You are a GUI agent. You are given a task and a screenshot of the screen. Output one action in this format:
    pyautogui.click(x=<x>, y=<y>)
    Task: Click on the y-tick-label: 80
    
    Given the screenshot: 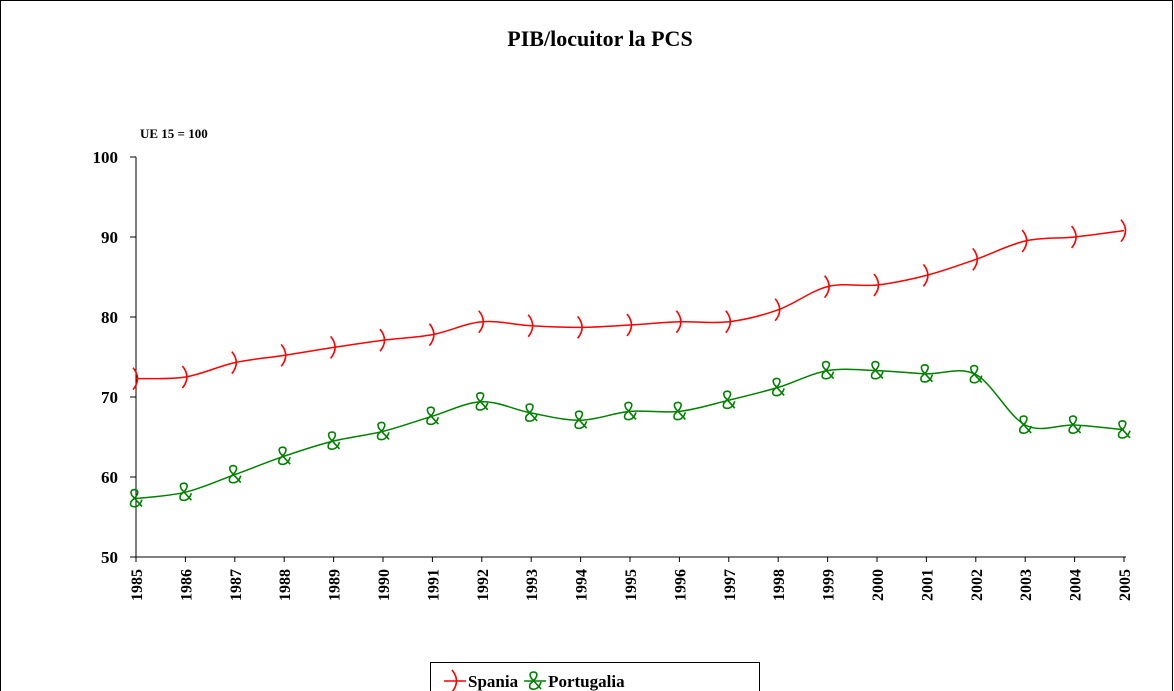 What is the action you would take?
    pyautogui.click(x=109, y=317)
    